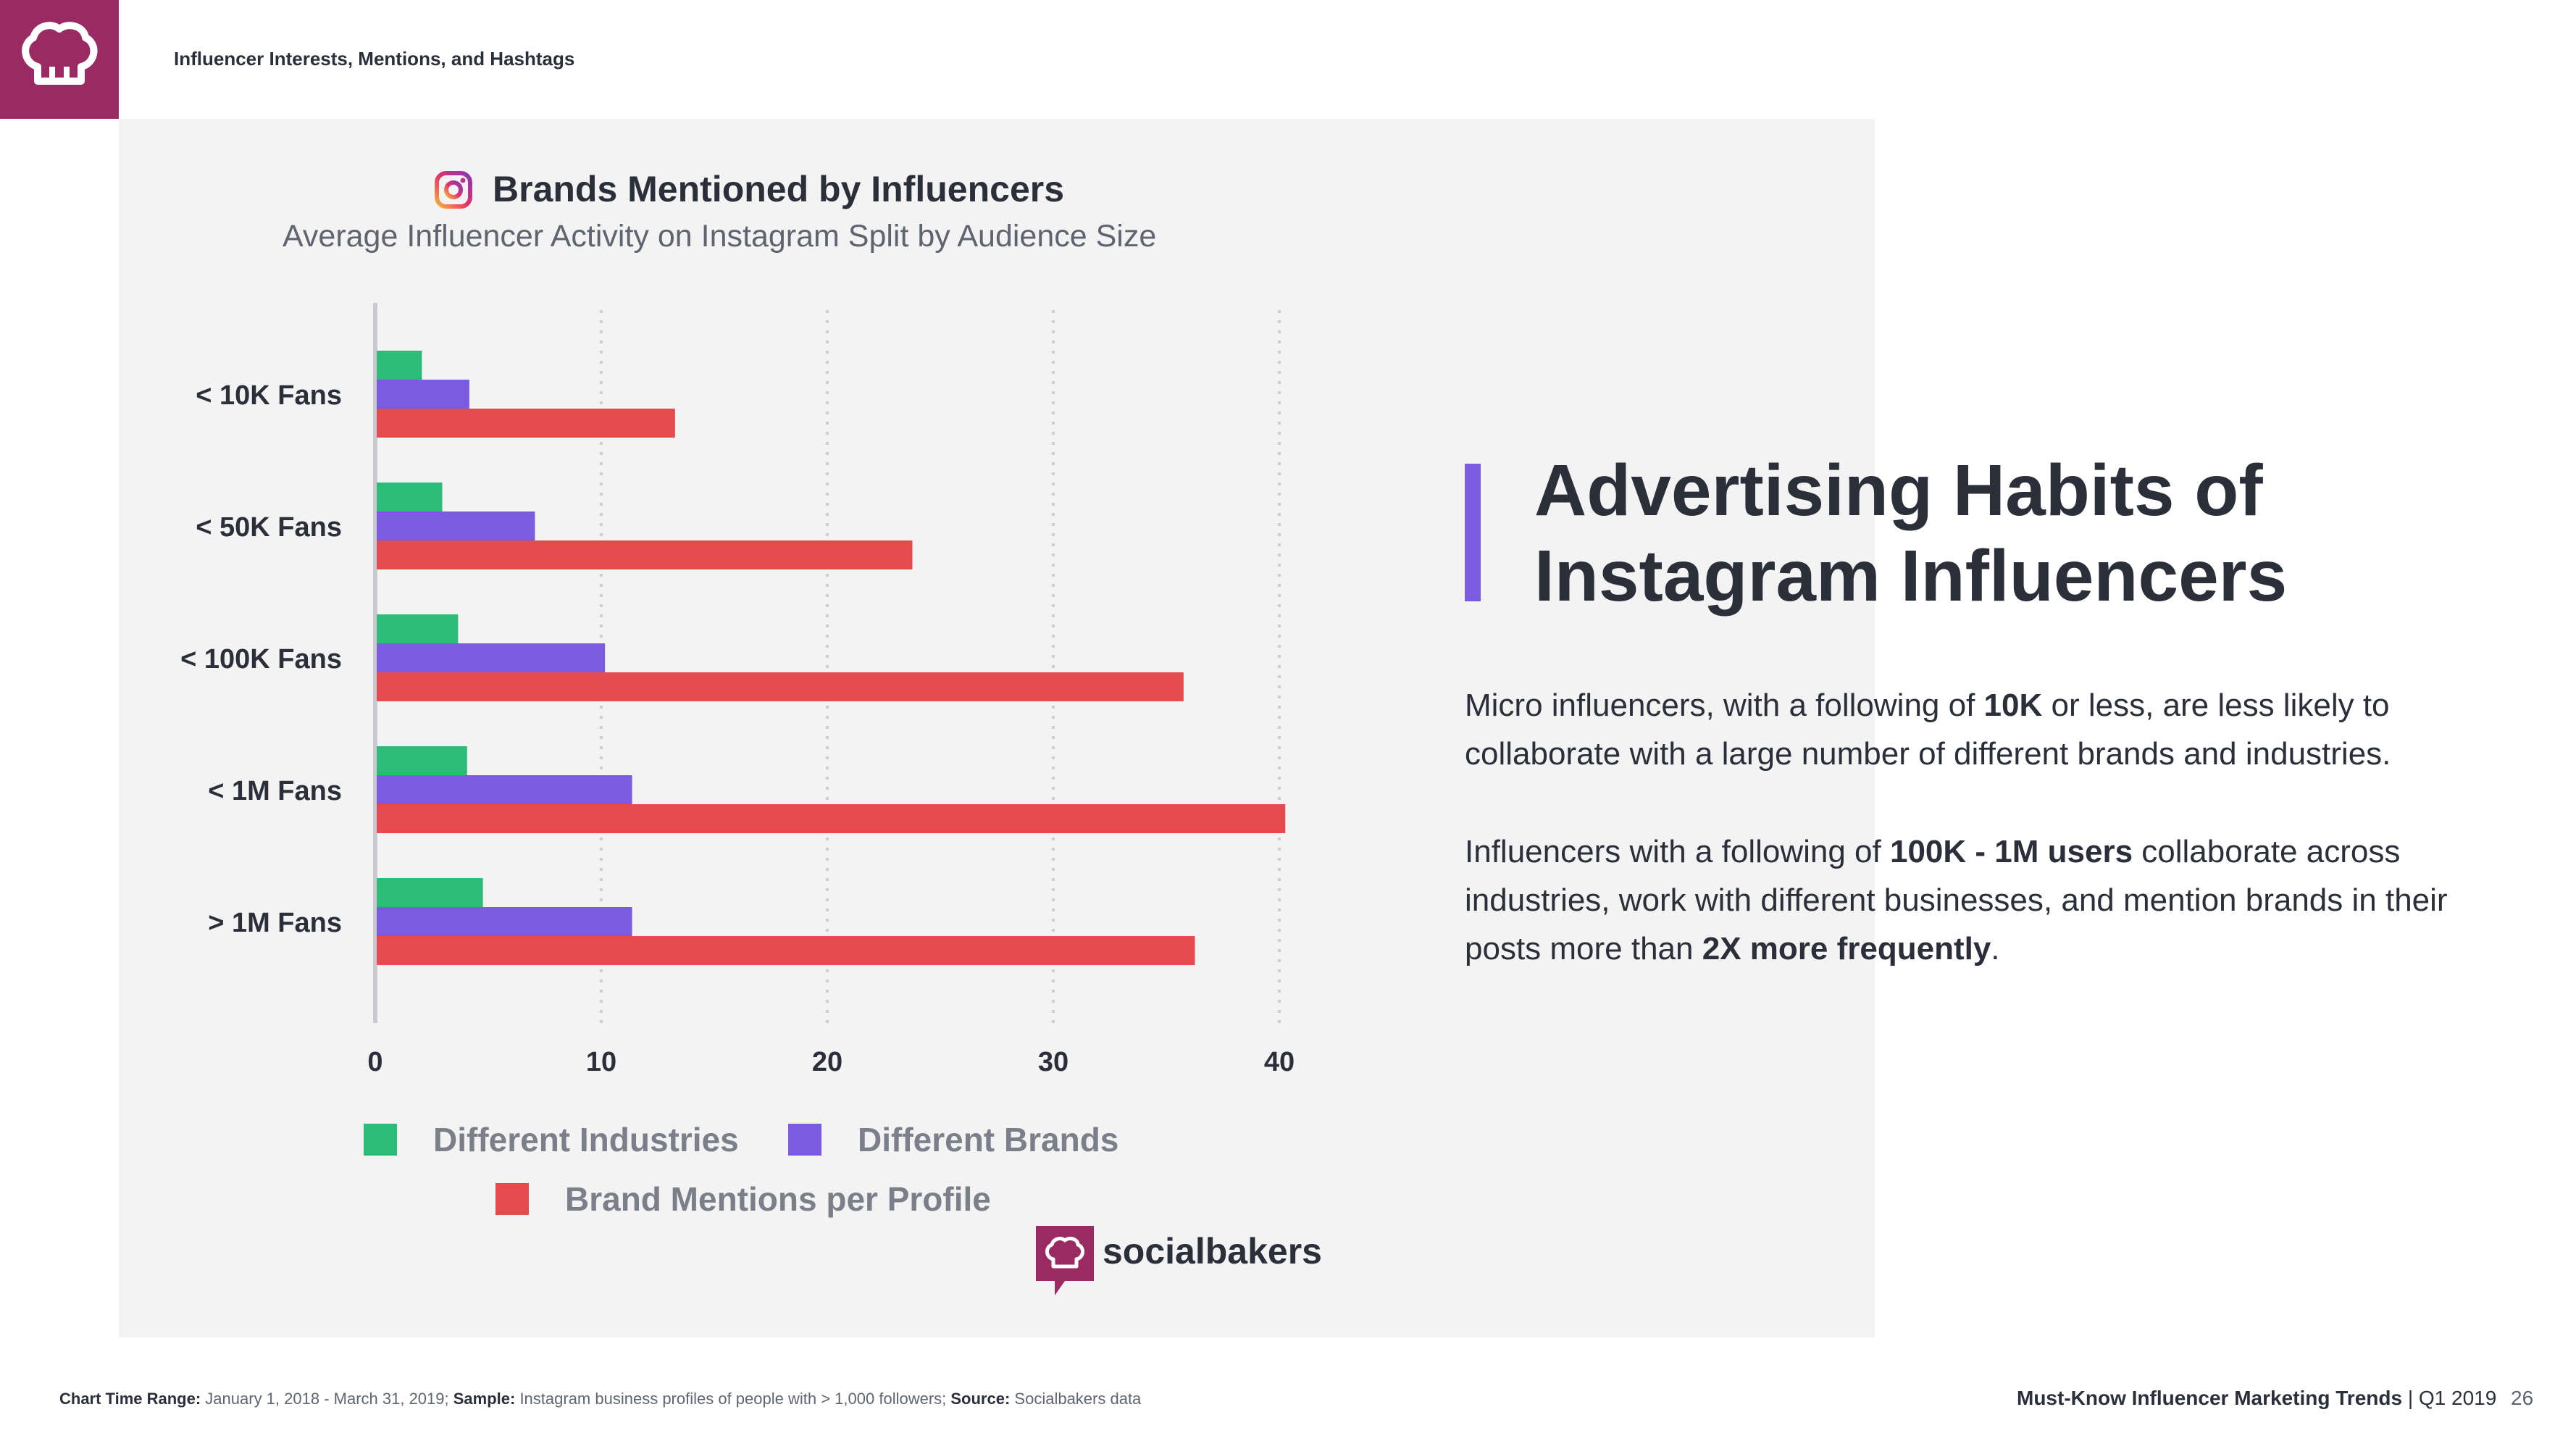 The height and width of the screenshot is (1449, 2576). I want to click on legend-item-mentions: Brand Mentions per Profile, so click(743, 1199).